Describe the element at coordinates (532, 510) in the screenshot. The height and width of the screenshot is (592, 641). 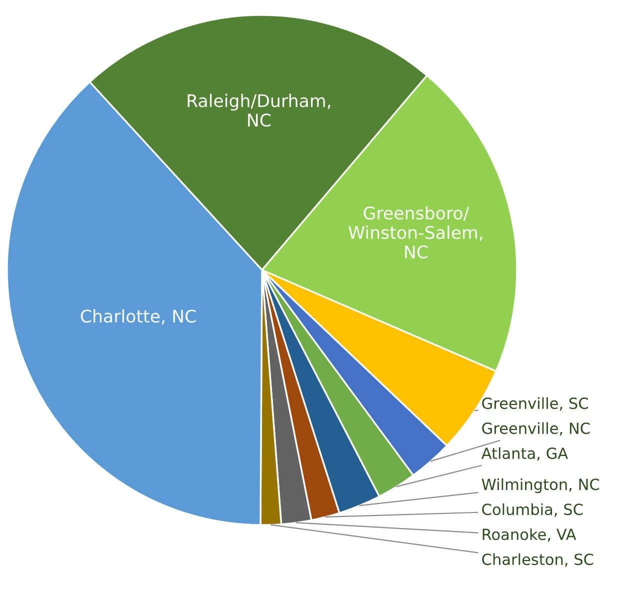
I see `slice-label: Columbia, SC` at that location.